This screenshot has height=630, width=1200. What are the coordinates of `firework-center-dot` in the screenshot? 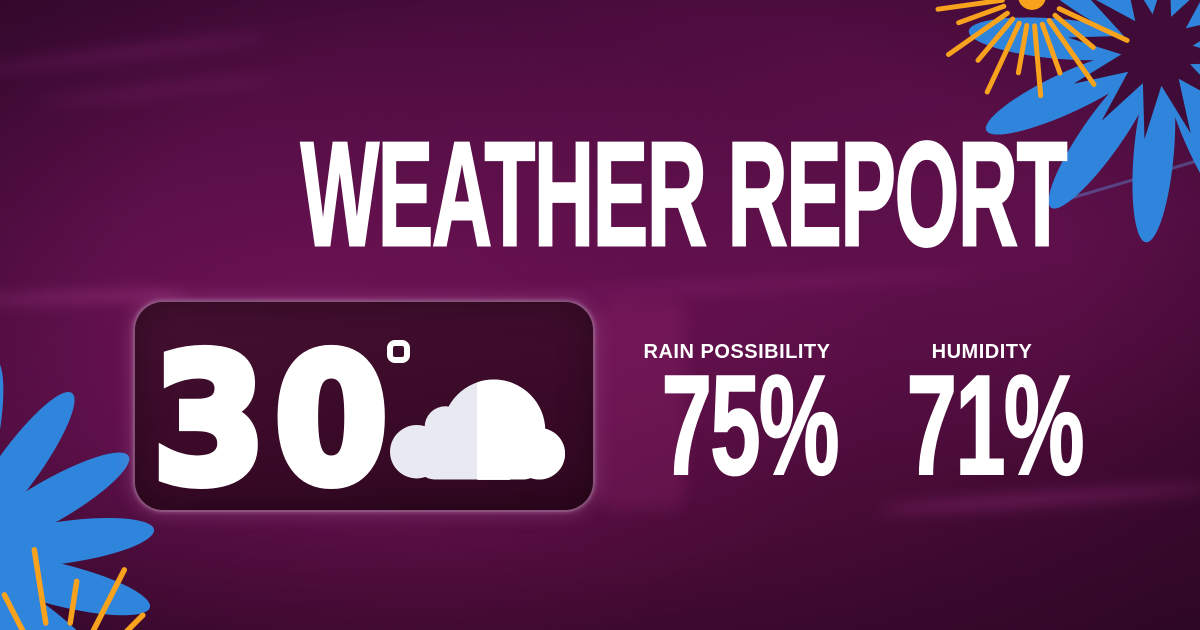 It's located at (1032, 5).